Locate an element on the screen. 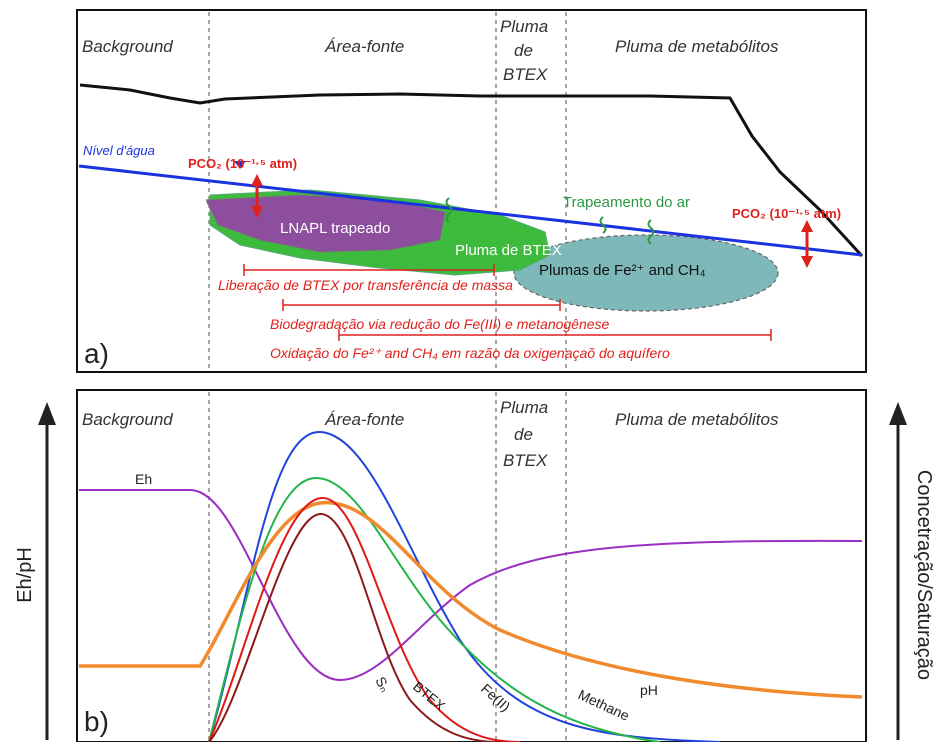 The image size is (935, 742). zone-b-de: de is located at coordinates (523, 434).